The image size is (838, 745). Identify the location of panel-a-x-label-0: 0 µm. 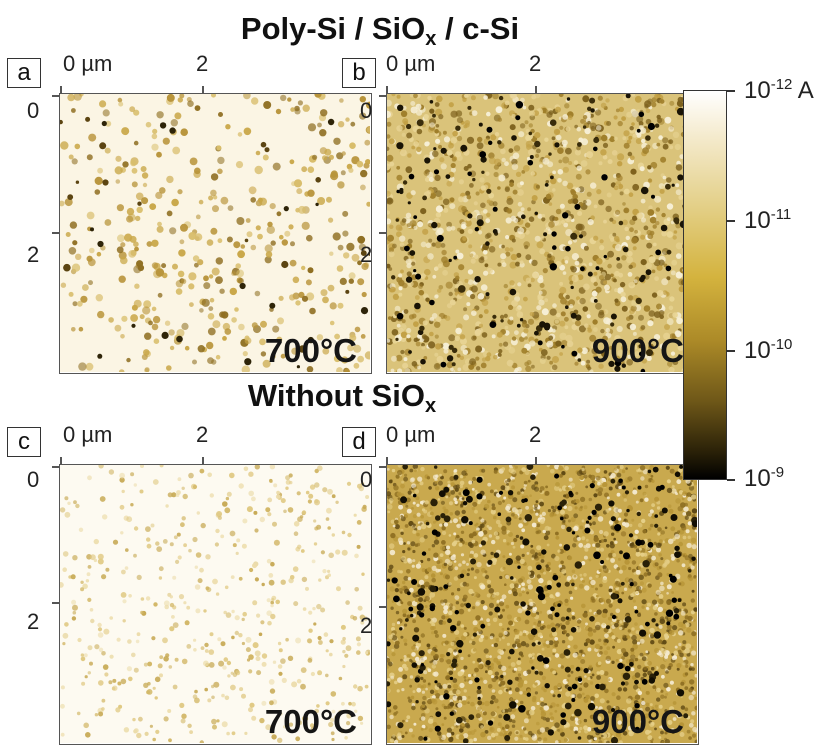
(88, 63).